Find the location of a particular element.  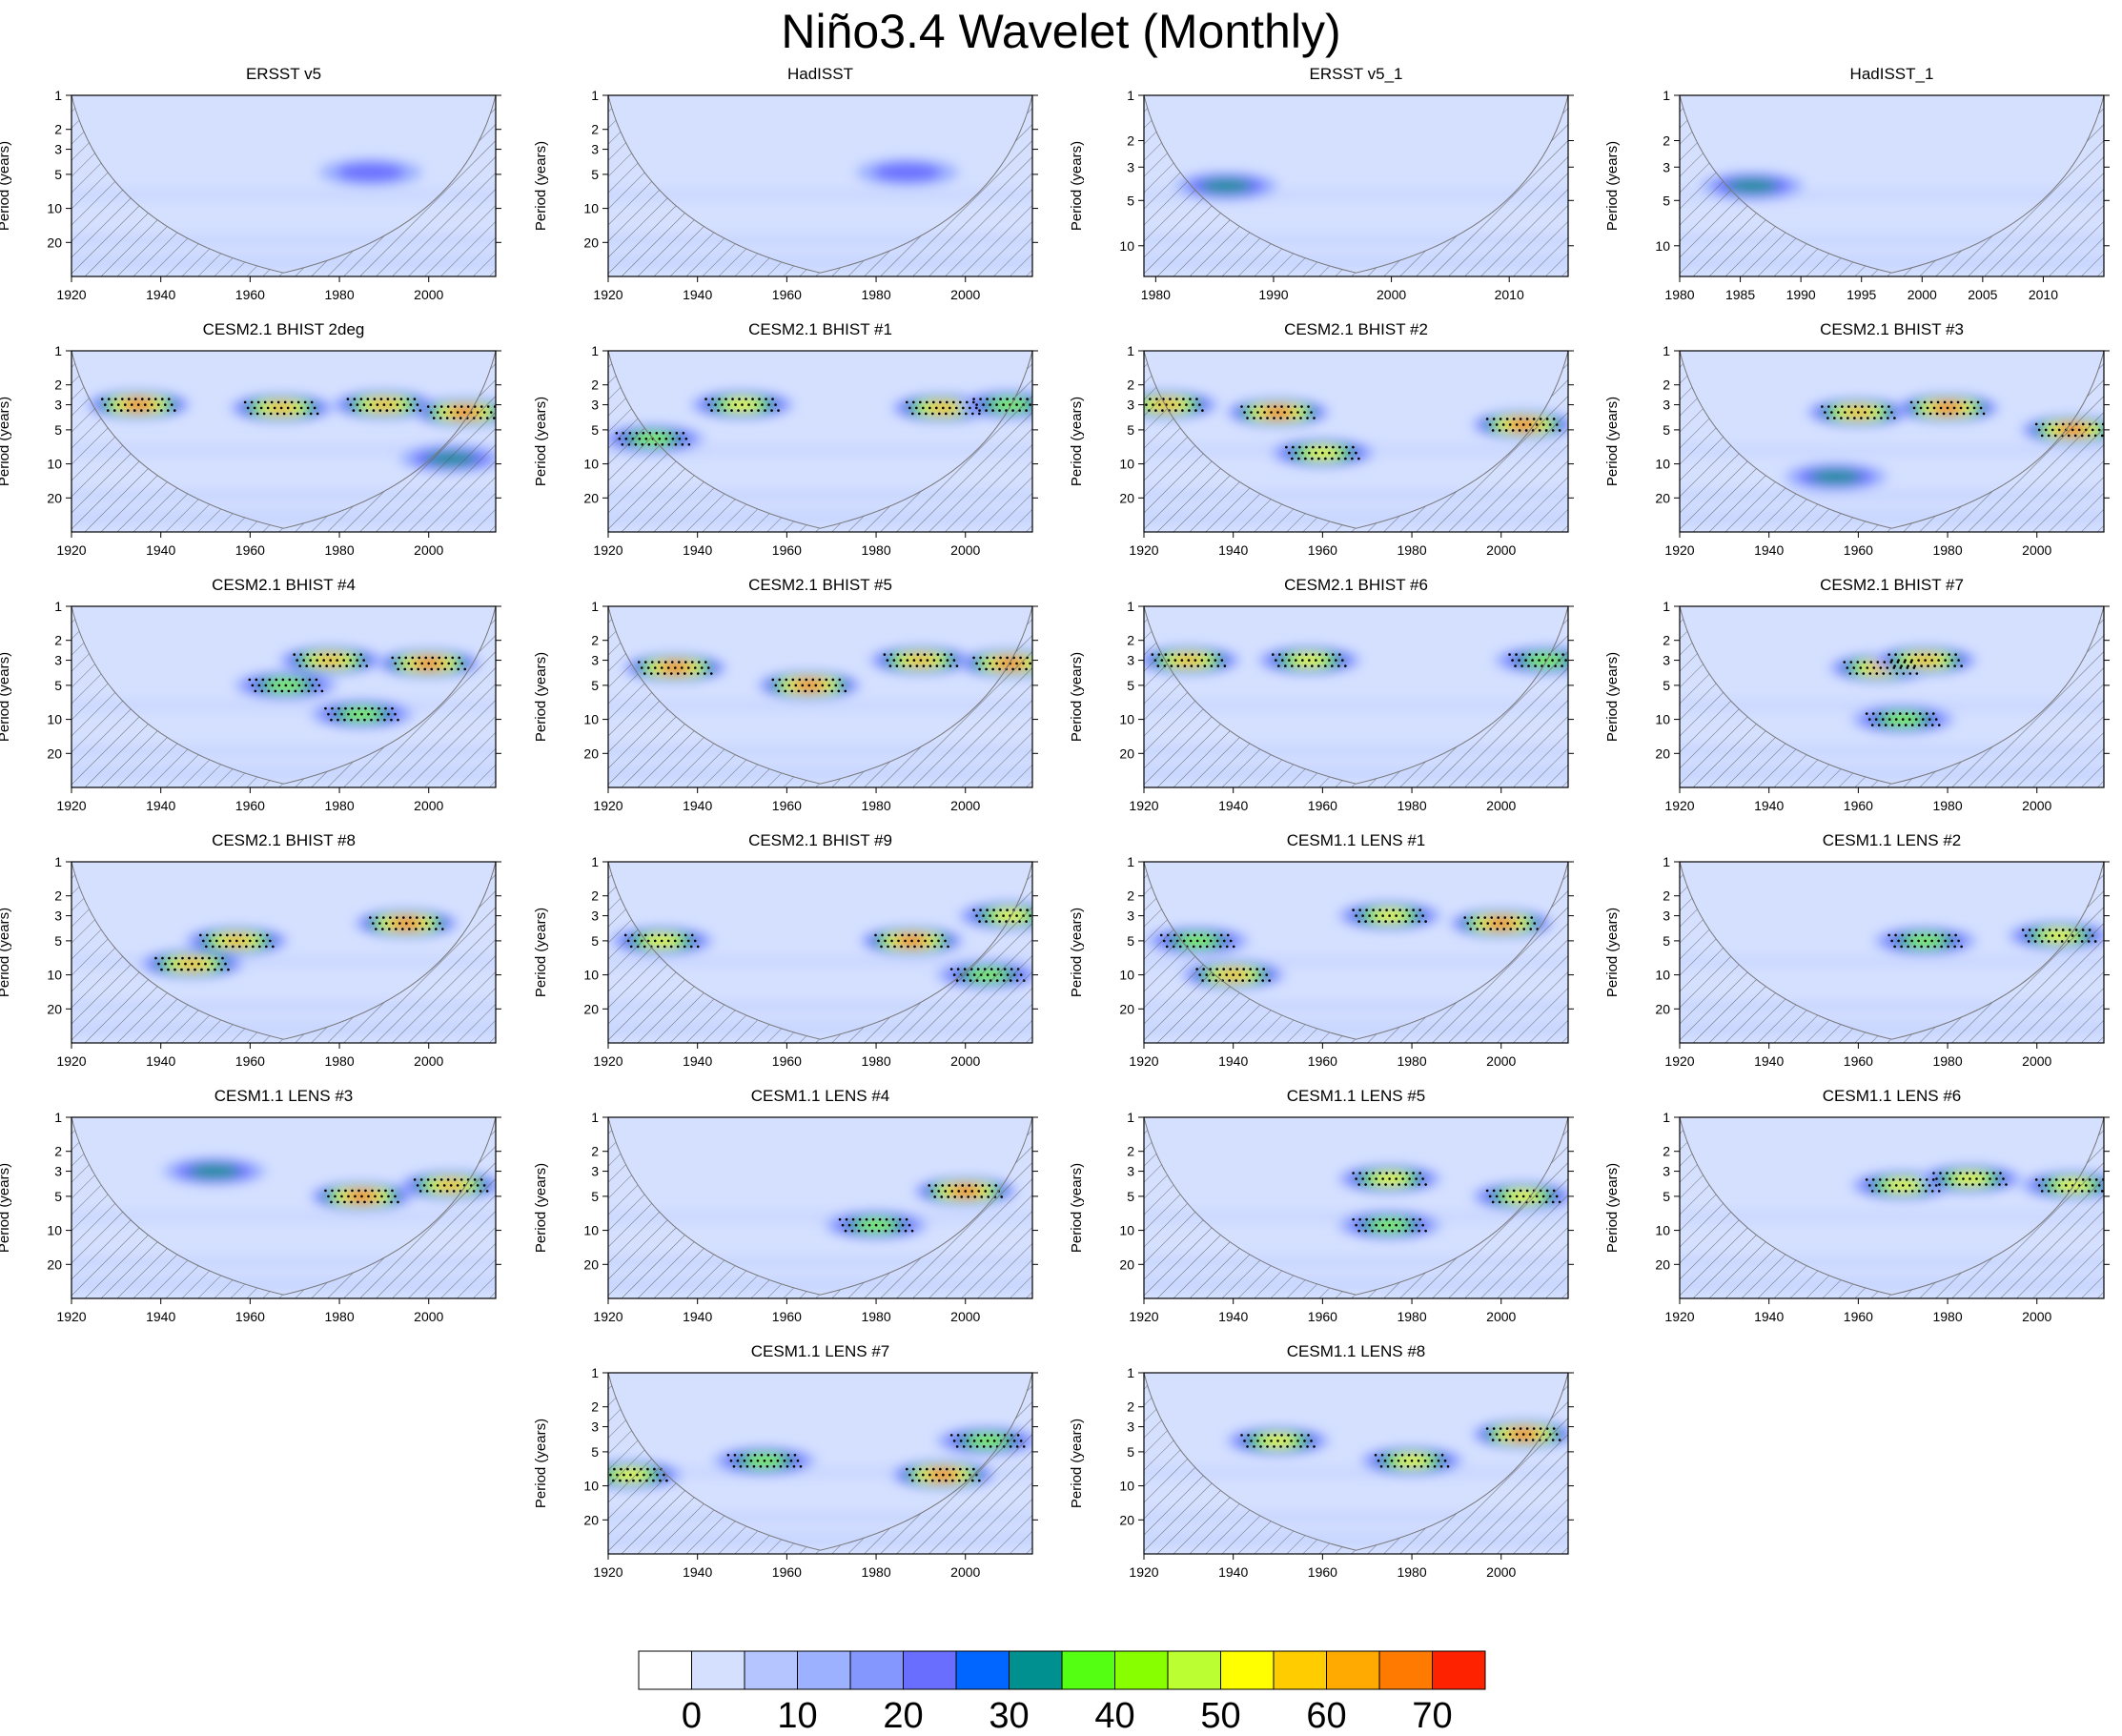

y-tick-label: 10 is located at coordinates (591, 208).